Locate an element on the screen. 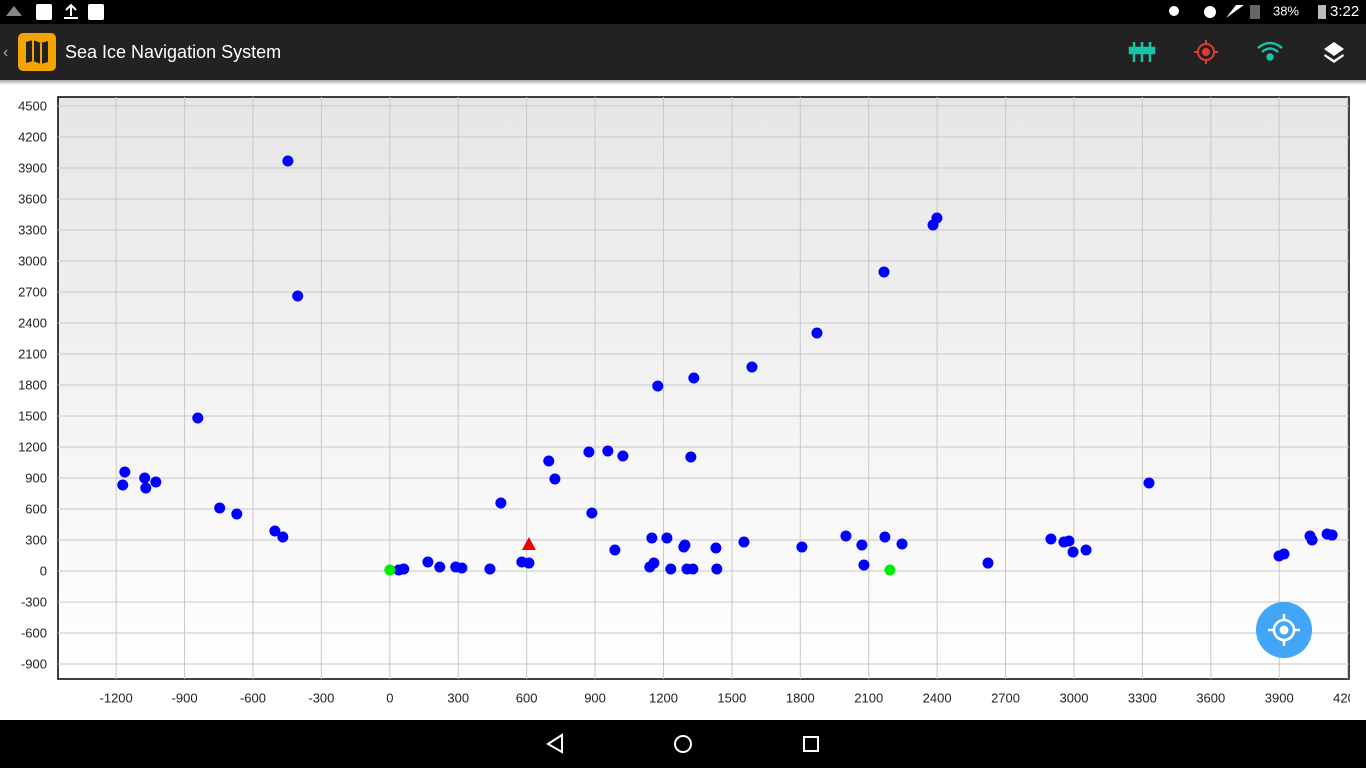 The image size is (1366, 768). x-tick-label: 1800 is located at coordinates (800, 697).